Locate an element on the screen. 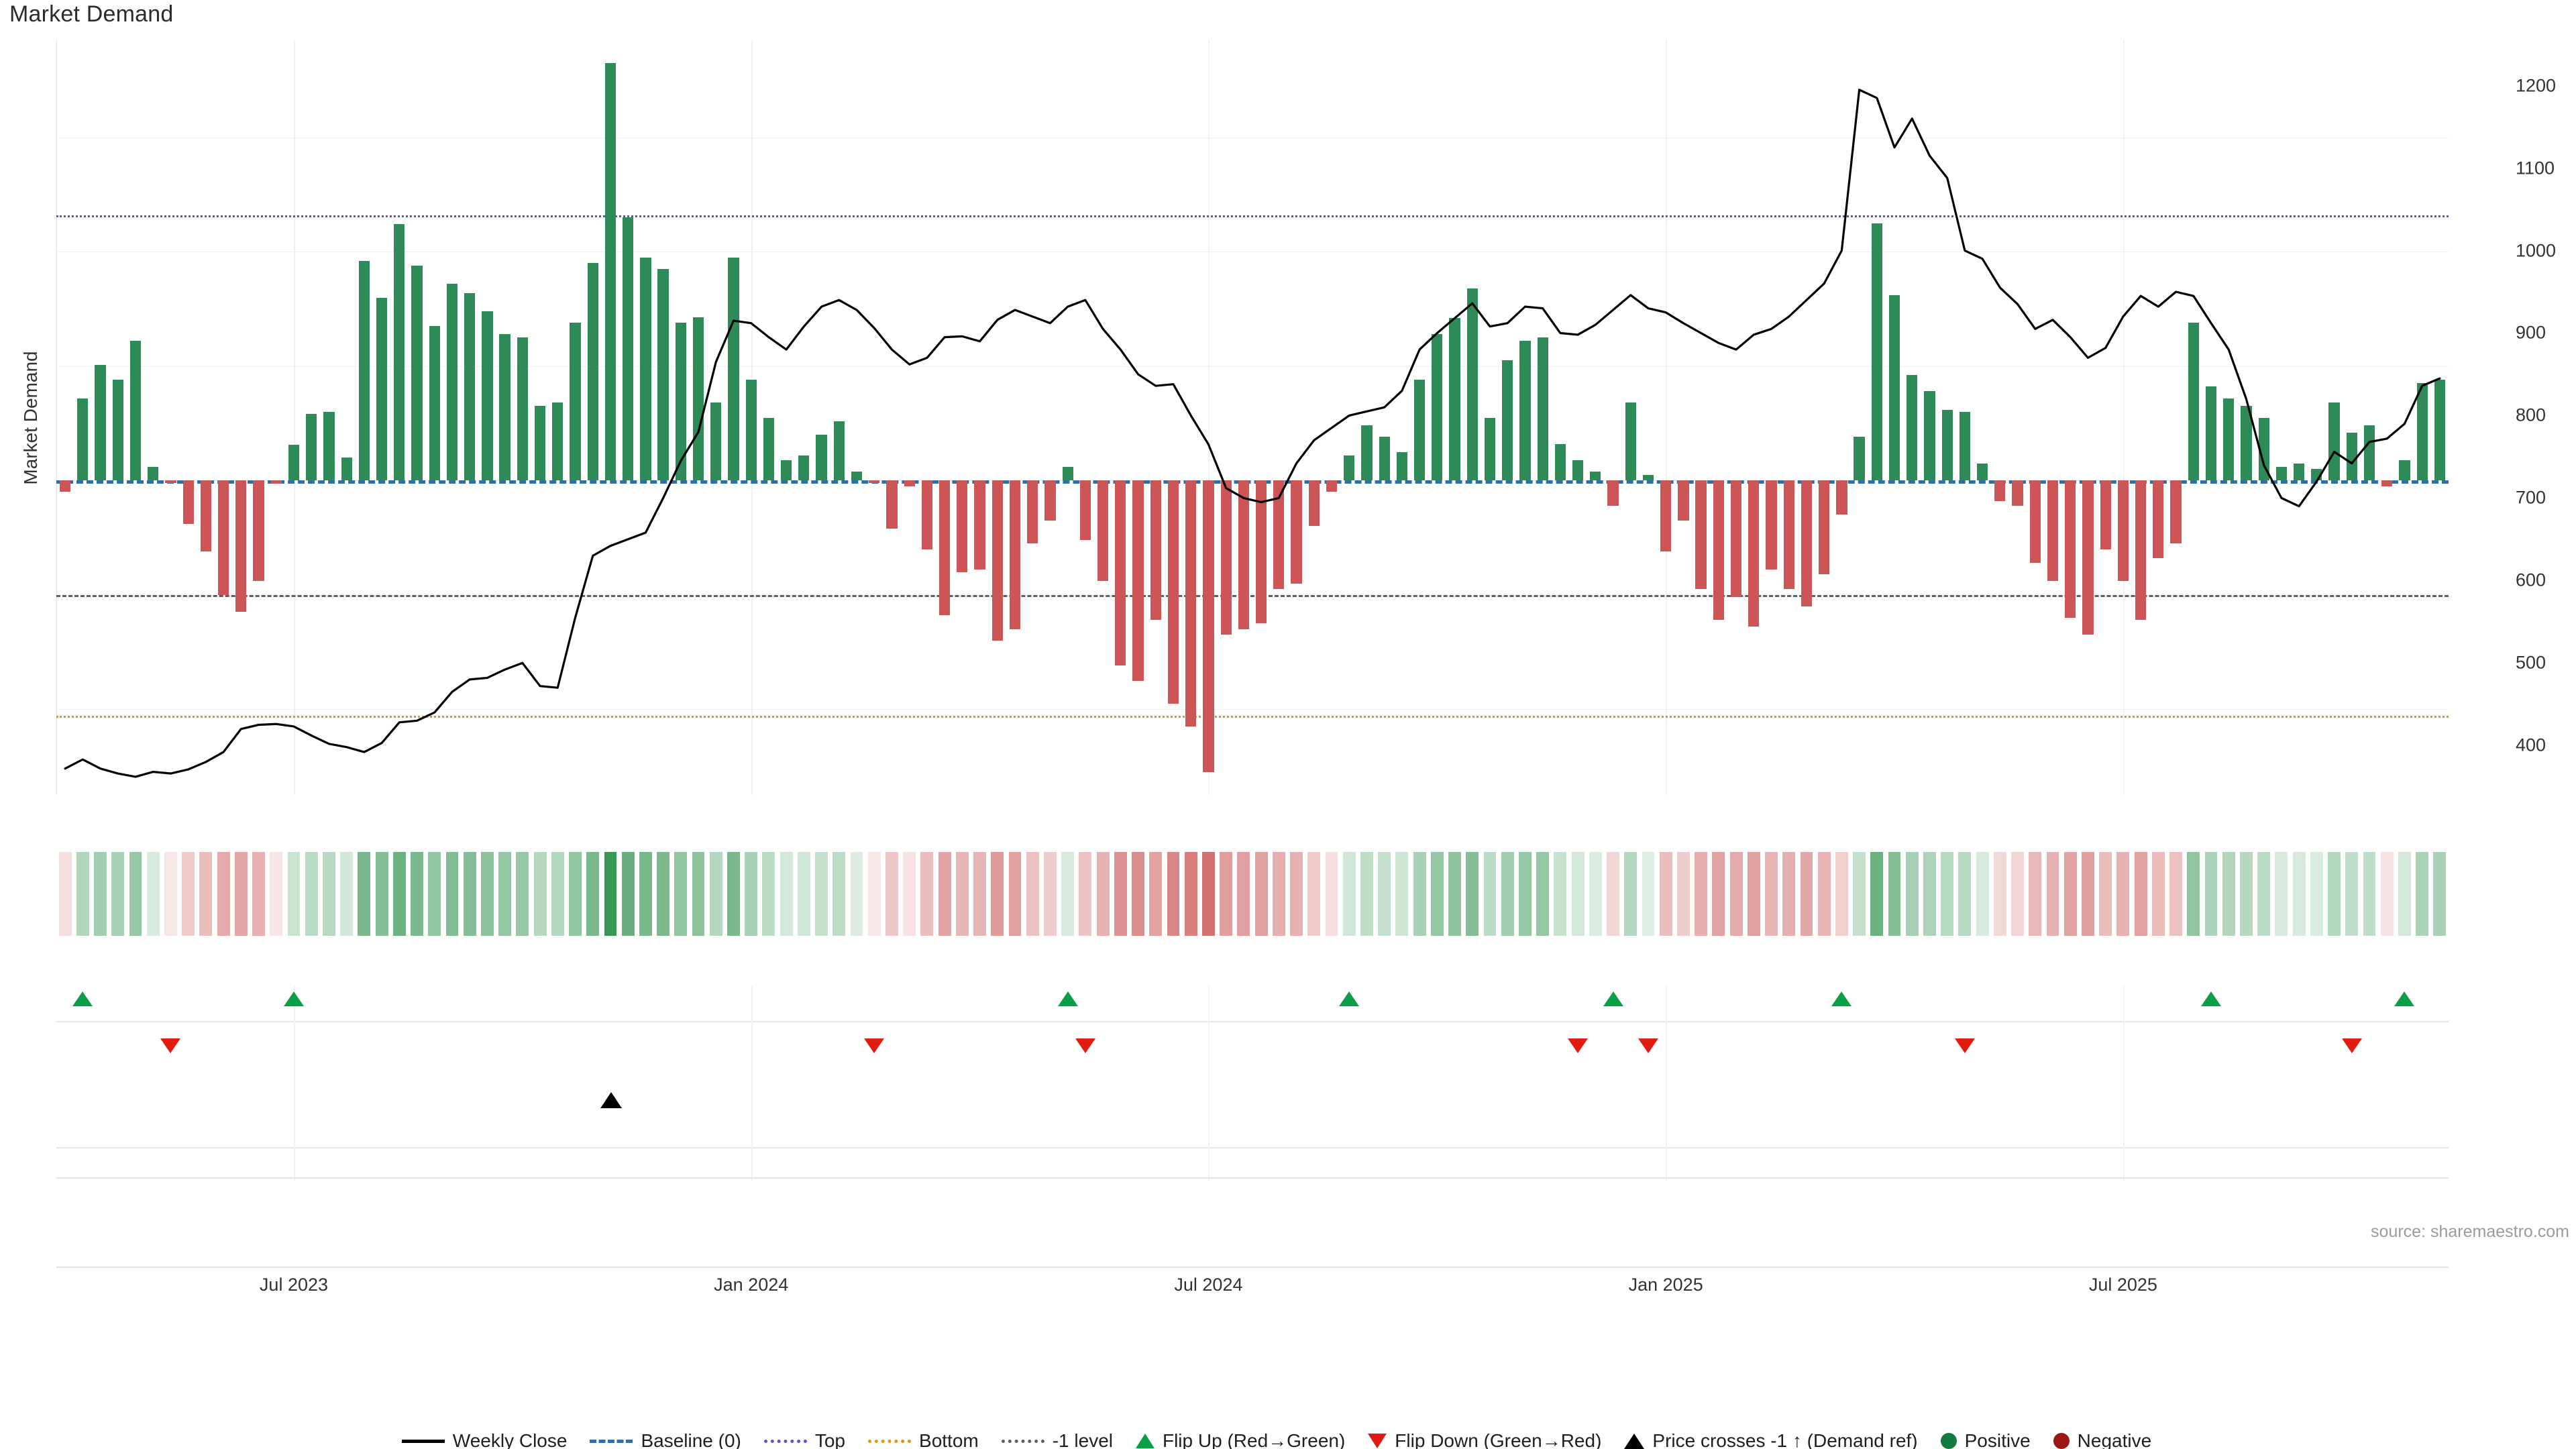 The width and height of the screenshot is (2576, 1449). triangle-down-icon is located at coordinates (1377, 1441).